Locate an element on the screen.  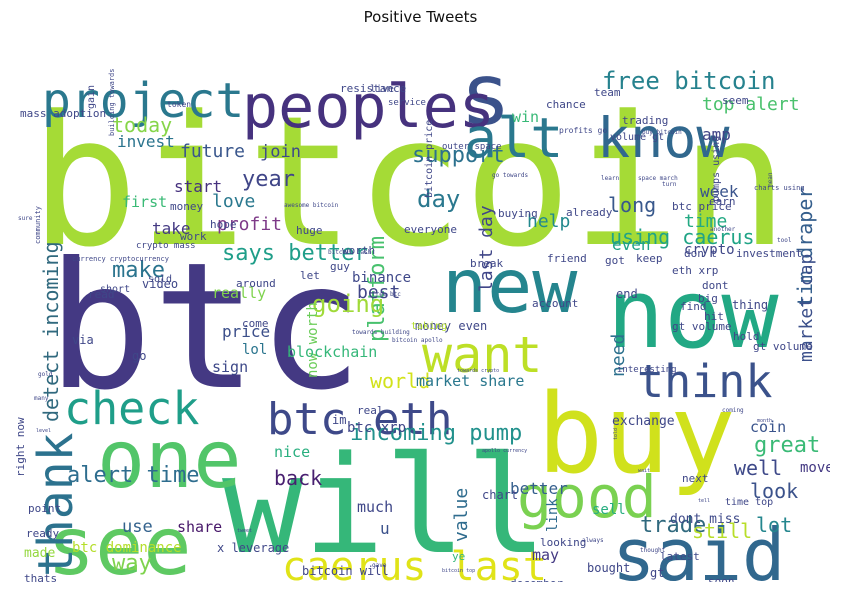
word-cloud-word: buying is located at coordinates (518, 213).